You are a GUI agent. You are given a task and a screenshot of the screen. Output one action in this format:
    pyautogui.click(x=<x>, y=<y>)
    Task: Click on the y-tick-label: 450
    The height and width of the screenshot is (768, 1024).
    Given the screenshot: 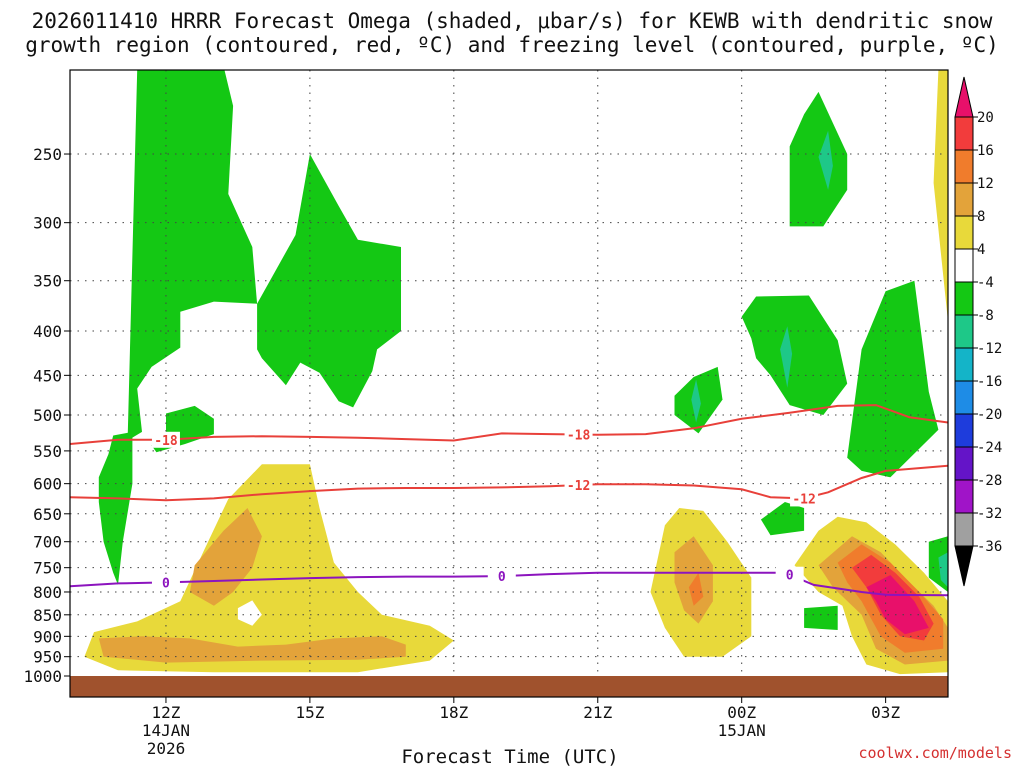 What is the action you would take?
    pyautogui.click(x=47, y=375)
    